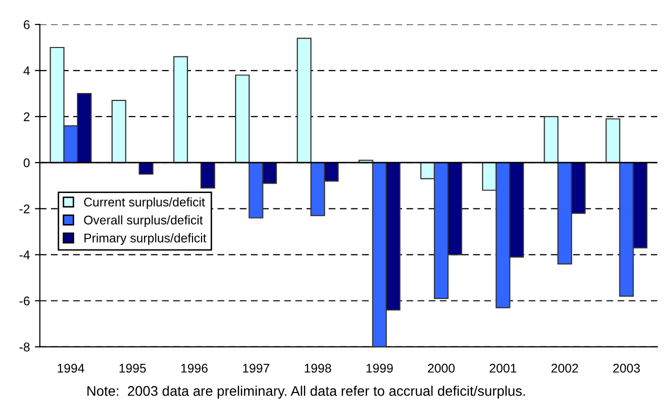 The image size is (664, 408). I want to click on y-tick-label: 2, so click(27, 117).